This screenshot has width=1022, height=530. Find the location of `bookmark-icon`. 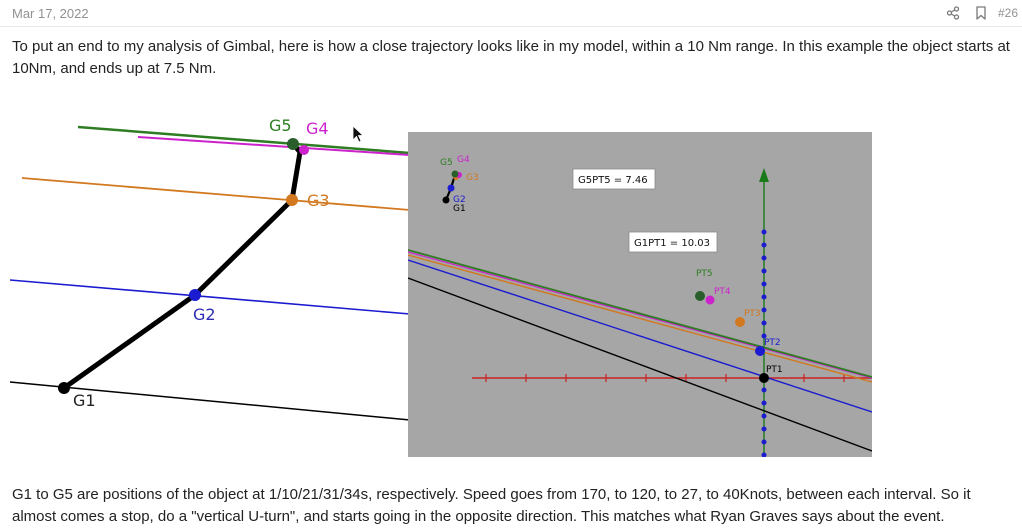

bookmark-icon is located at coordinates (981, 13).